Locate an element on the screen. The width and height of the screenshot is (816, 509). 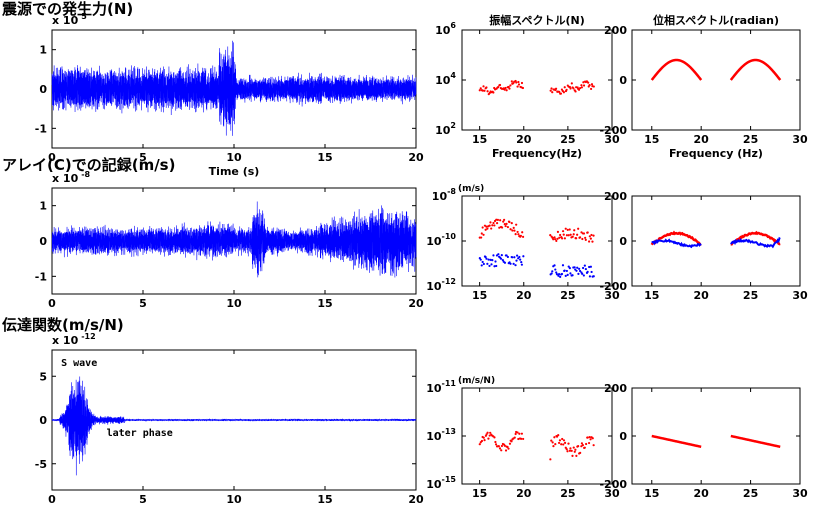
transfer_time-ytick-label: 5 is located at coordinates (43, 376).